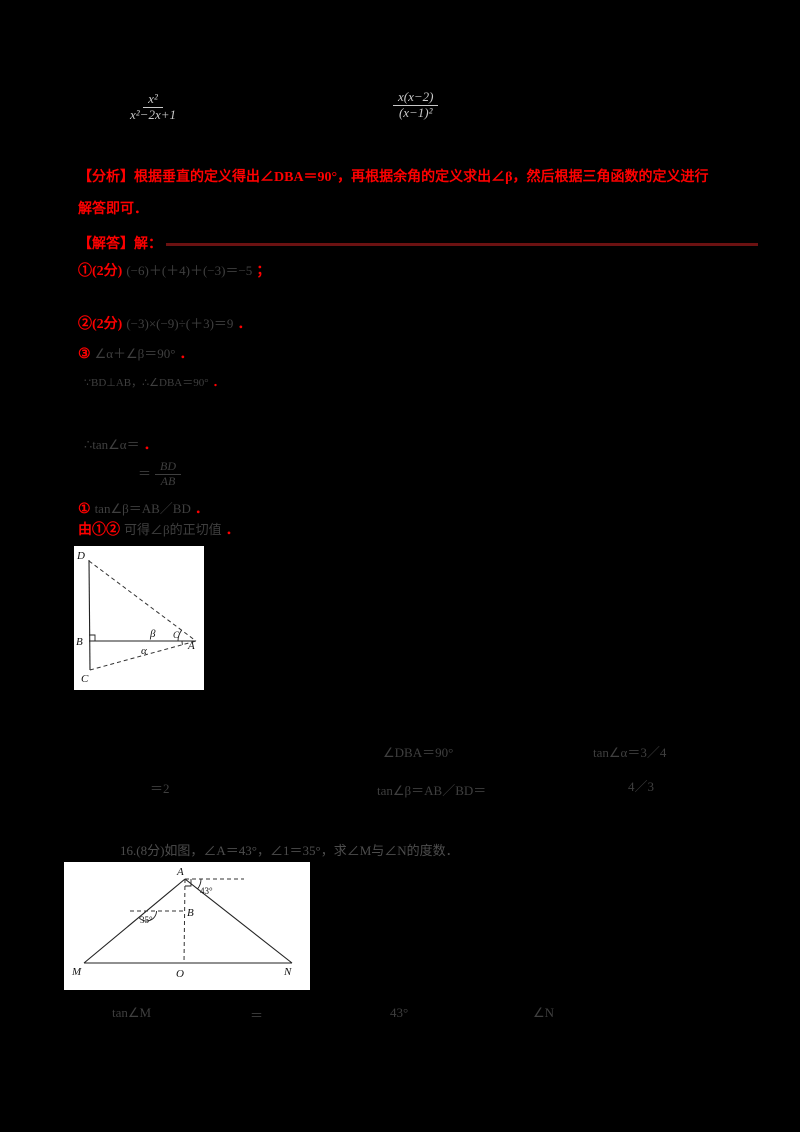 Image resolution: width=800 pixels, height=1132 pixels. I want to click on problem-2-statement: 16.(8分)如图，∠A＝43°，∠1＝35°，求∠M与∠N的度数．, so click(289, 850).